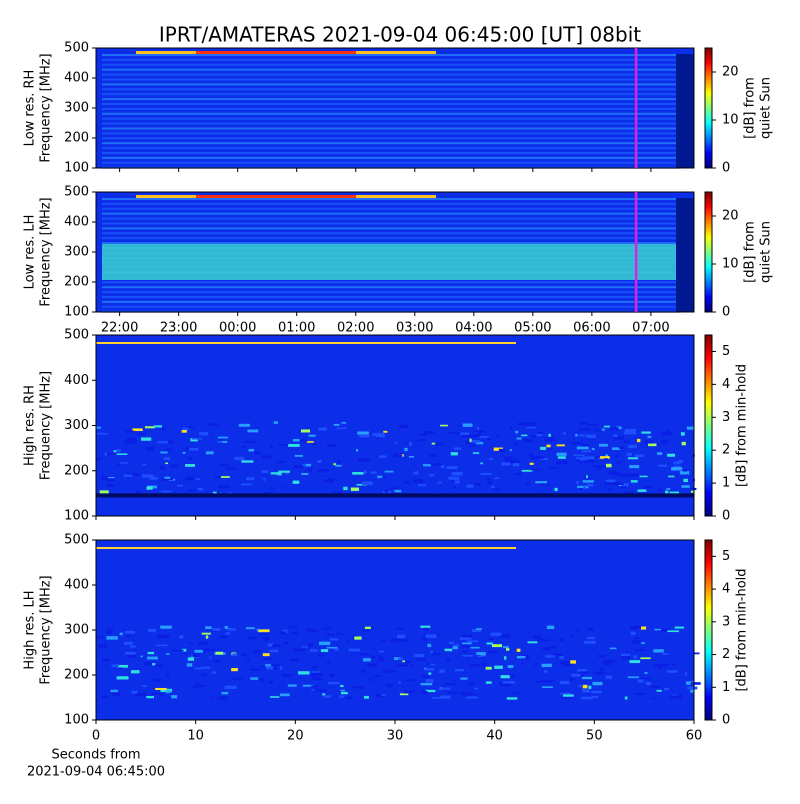 The height and width of the screenshot is (804, 800). What do you see at coordinates (237, 328) in the screenshot?
I see `x-tick-label: 00:00` at bounding box center [237, 328].